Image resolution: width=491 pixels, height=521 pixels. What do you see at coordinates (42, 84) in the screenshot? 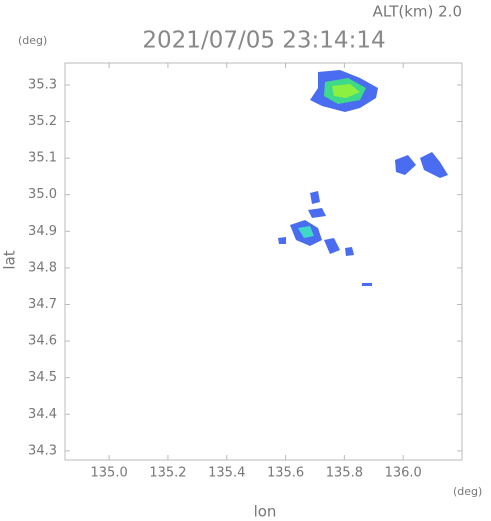
I see `y-tick-label: 35.3` at bounding box center [42, 84].